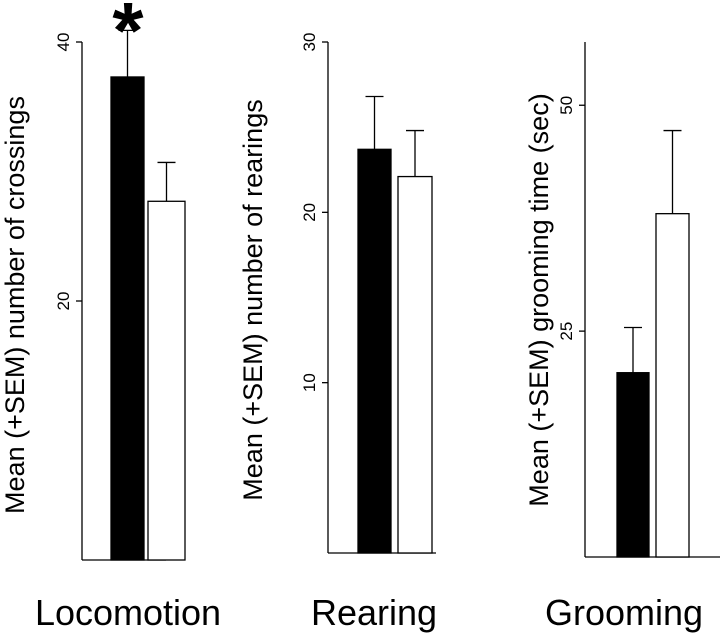  Describe the element at coordinates (253, 299) in the screenshot. I see `ylabel-rearing: Mean (+SEM) number of rearings` at that location.